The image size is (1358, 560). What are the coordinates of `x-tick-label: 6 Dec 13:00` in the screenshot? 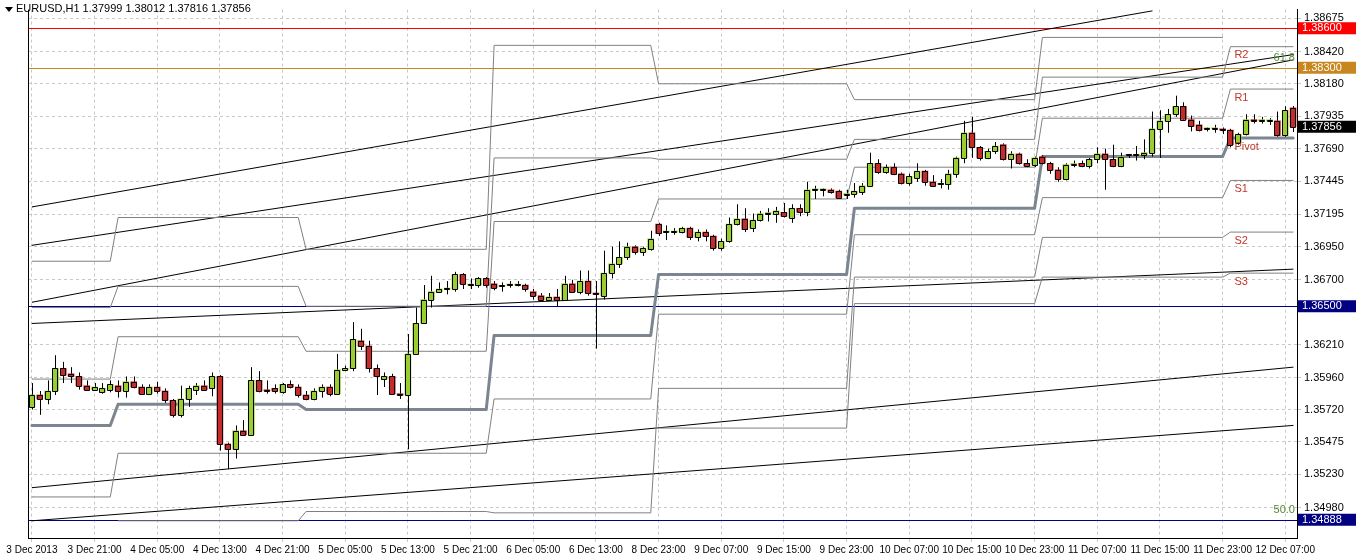 It's located at (596, 549).